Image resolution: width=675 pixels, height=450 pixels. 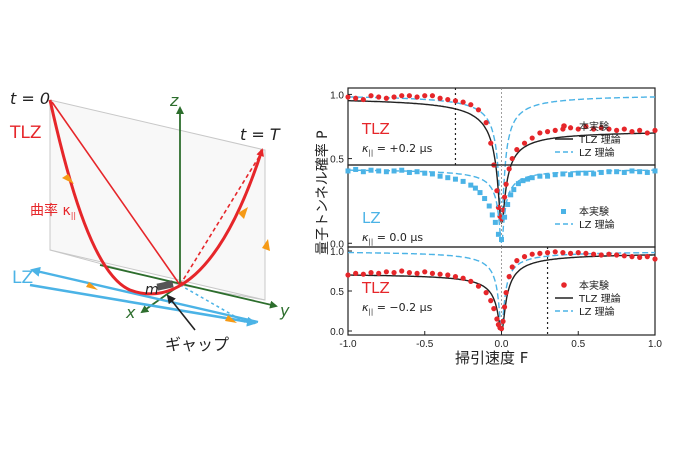 What do you see at coordinates (130, 312) in the screenshot?
I see `x-axis-label: x` at bounding box center [130, 312].